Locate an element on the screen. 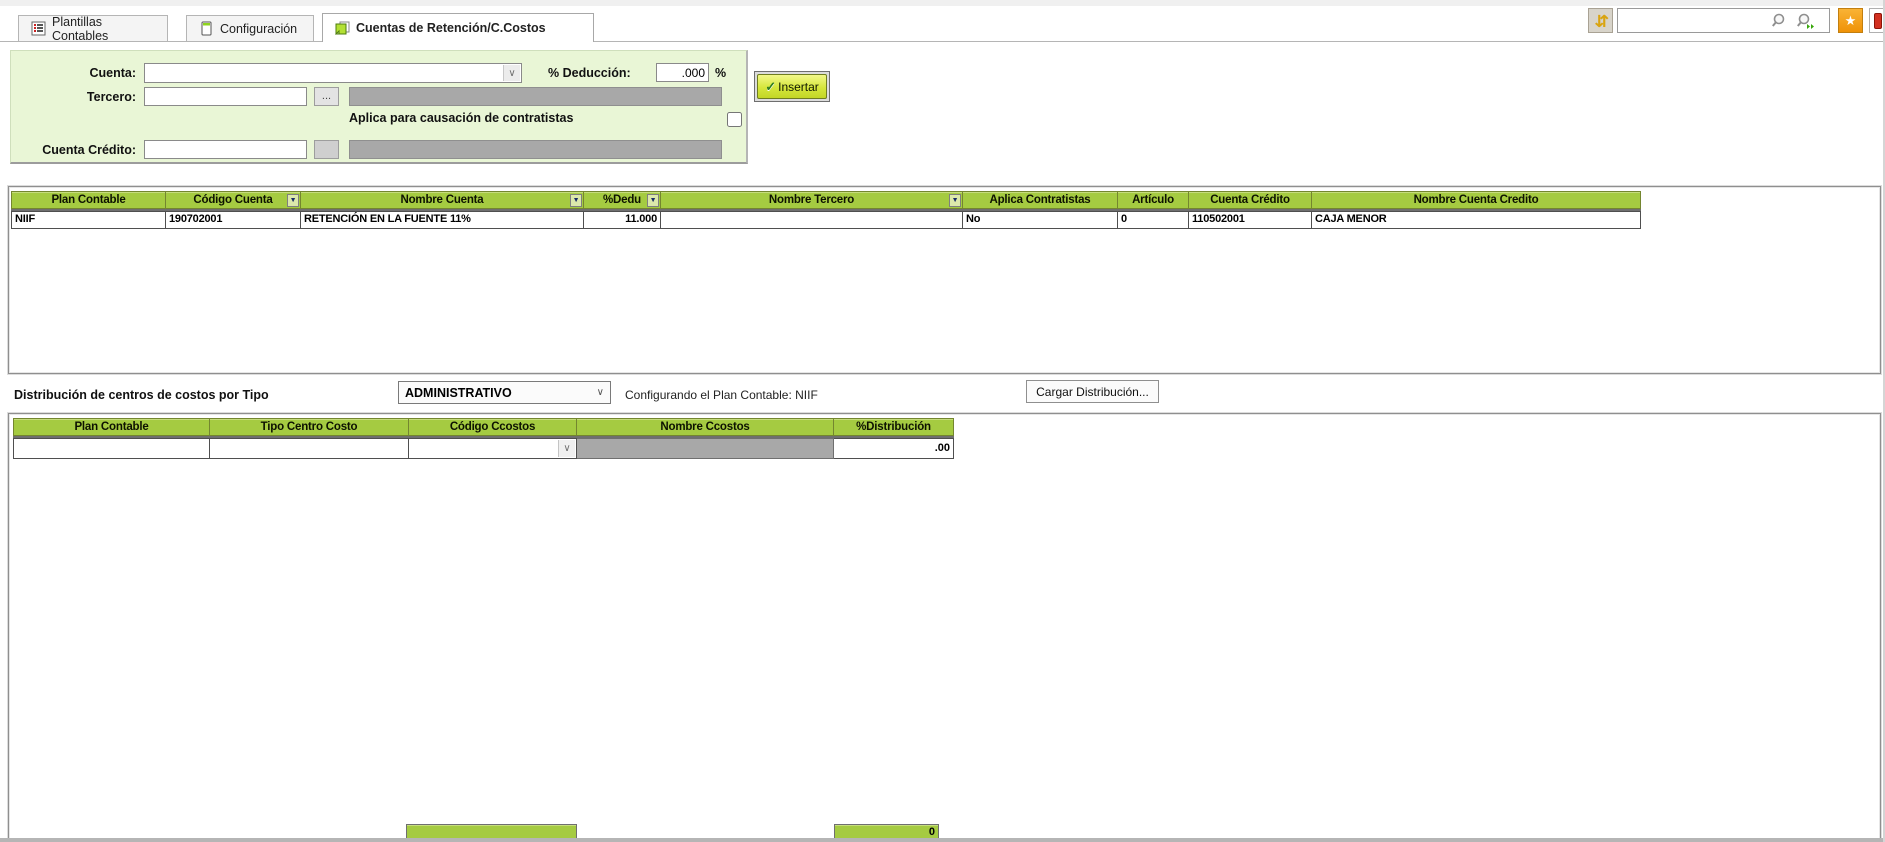 This screenshot has height=842, width=1885. column-header-cuenta-credito: Cuenta Crédito is located at coordinates (1250, 200).